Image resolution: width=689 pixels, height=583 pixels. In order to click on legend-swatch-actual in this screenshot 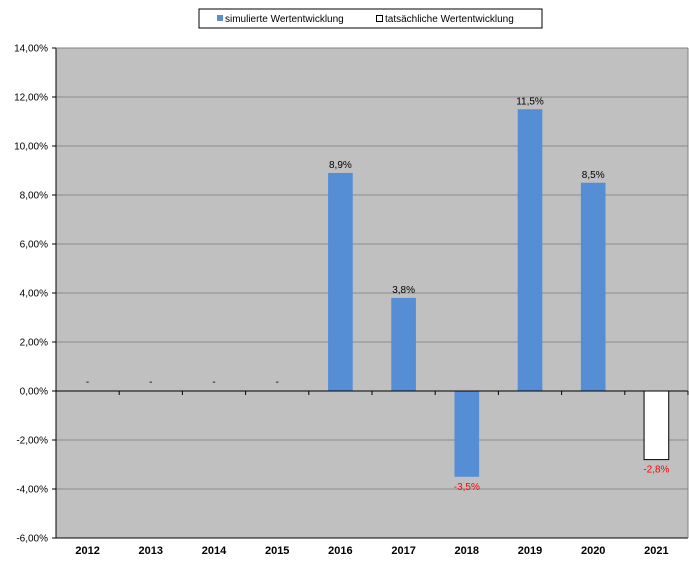, I will do `click(379, 18)`.